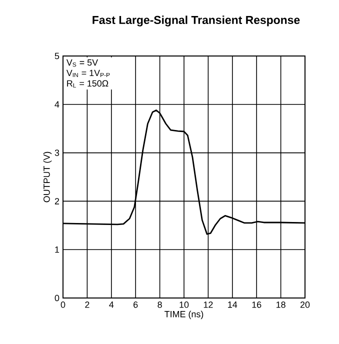 This screenshot has width=339, height=344. Describe the element at coordinates (208, 305) in the screenshot. I see `x-tick-label: 12` at that location.